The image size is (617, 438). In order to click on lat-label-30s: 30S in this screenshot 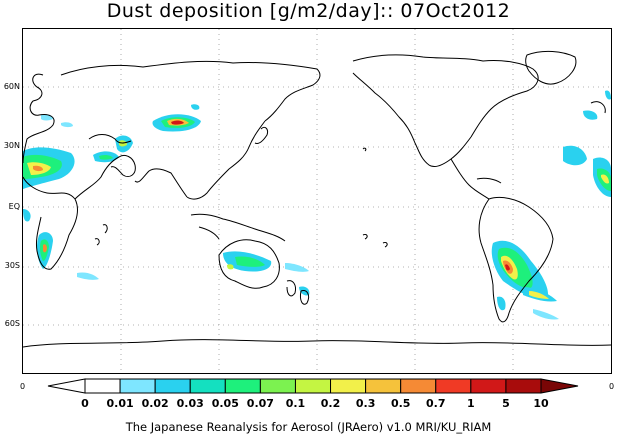, I will do `click(12, 265)`.